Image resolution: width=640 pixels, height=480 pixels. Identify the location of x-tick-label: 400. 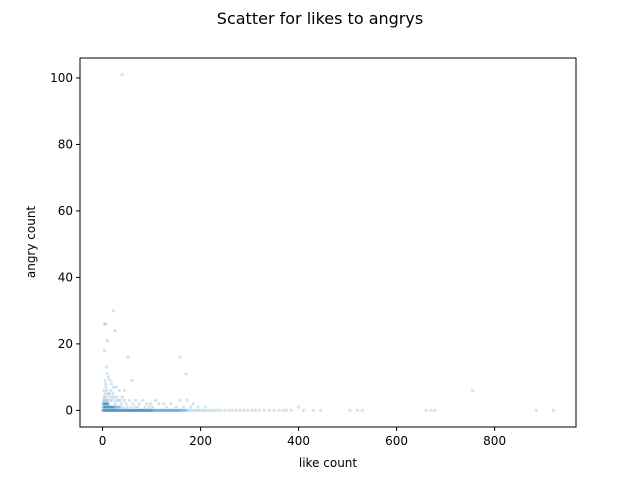
(298, 441).